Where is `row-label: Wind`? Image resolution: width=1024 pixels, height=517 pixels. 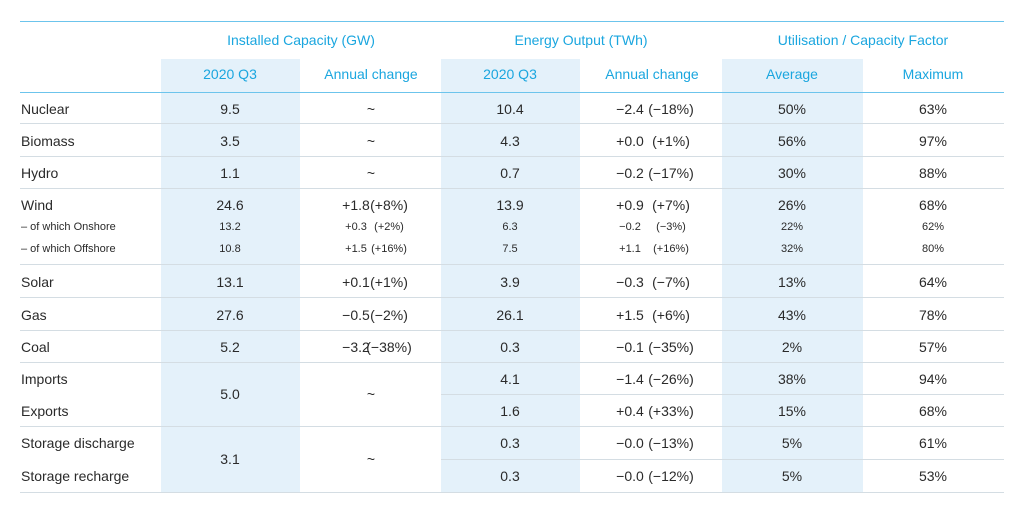
row-label: Wind is located at coordinates (37, 205).